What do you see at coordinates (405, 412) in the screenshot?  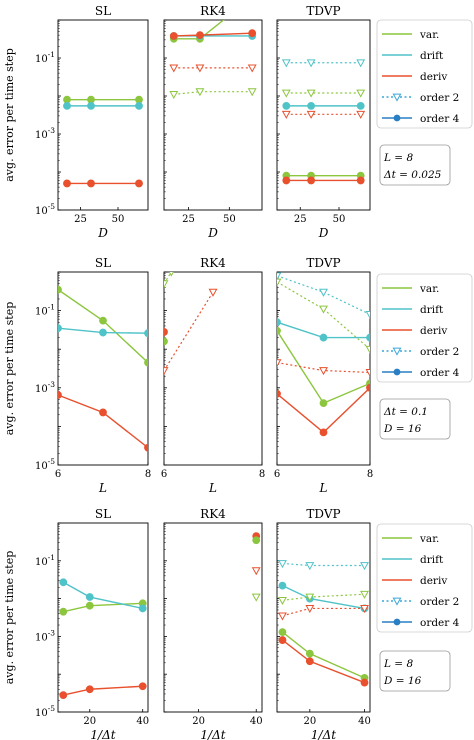 I see `info-line-1: Δt = 0.1` at bounding box center [405, 412].